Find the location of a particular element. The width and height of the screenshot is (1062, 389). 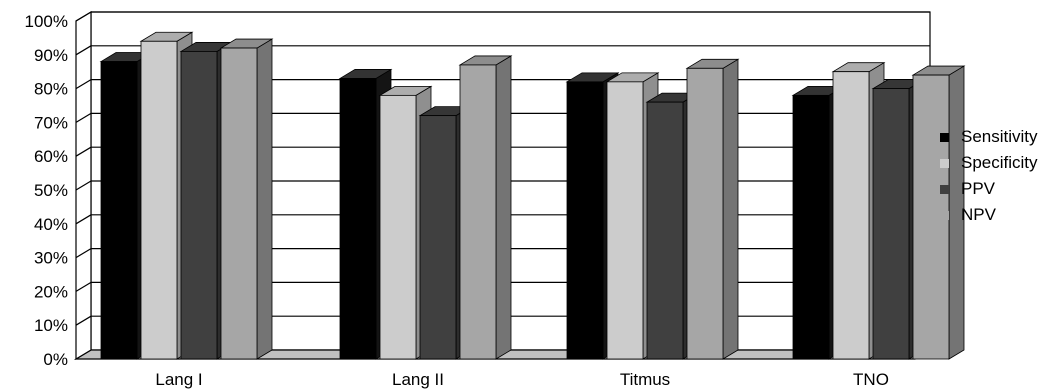

legend-label: PPV is located at coordinates (978, 188).